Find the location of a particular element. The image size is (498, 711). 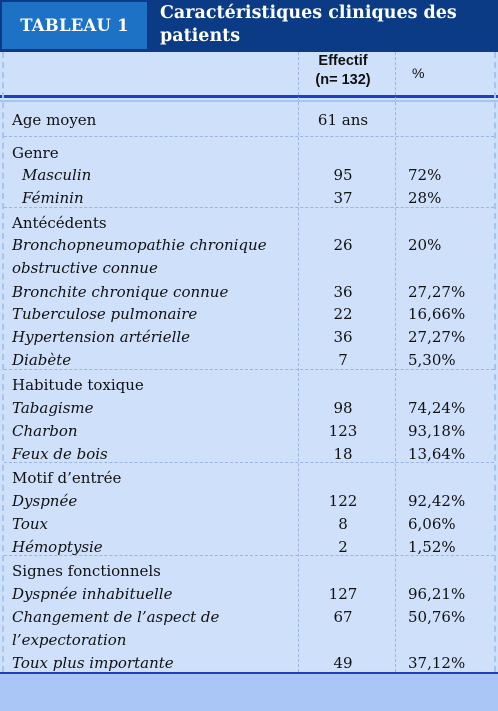

row-count: 2 is located at coordinates (343, 547).